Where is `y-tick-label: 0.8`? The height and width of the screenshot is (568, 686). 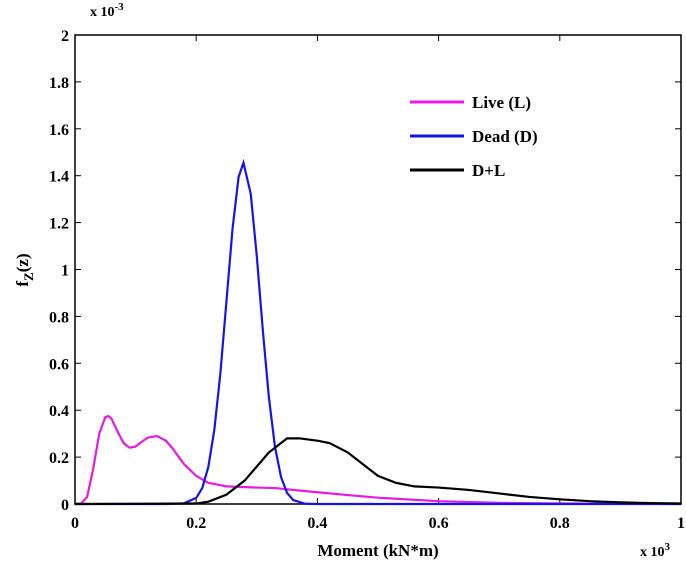
y-tick-label: 0.8 is located at coordinates (59, 317).